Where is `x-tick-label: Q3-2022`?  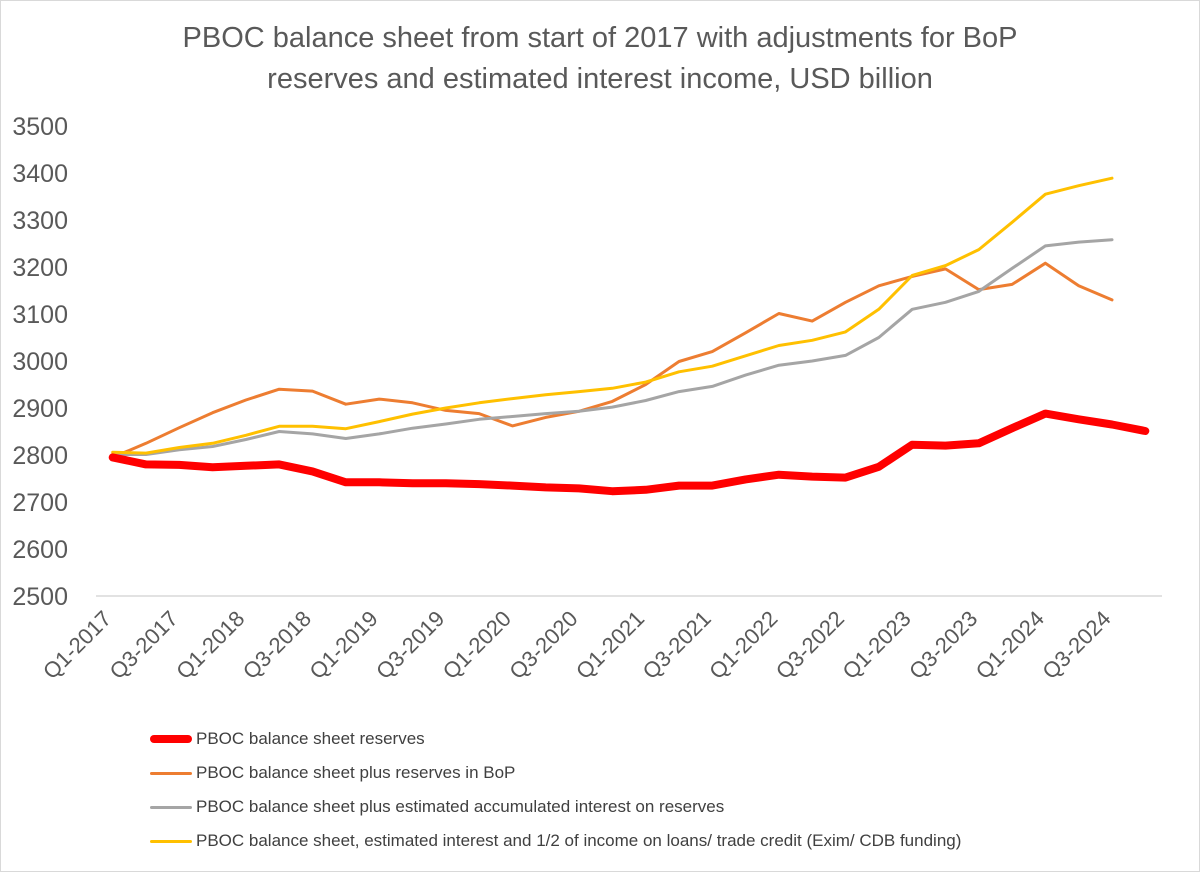 x-tick-label: Q3-2022 is located at coordinates (810, 645).